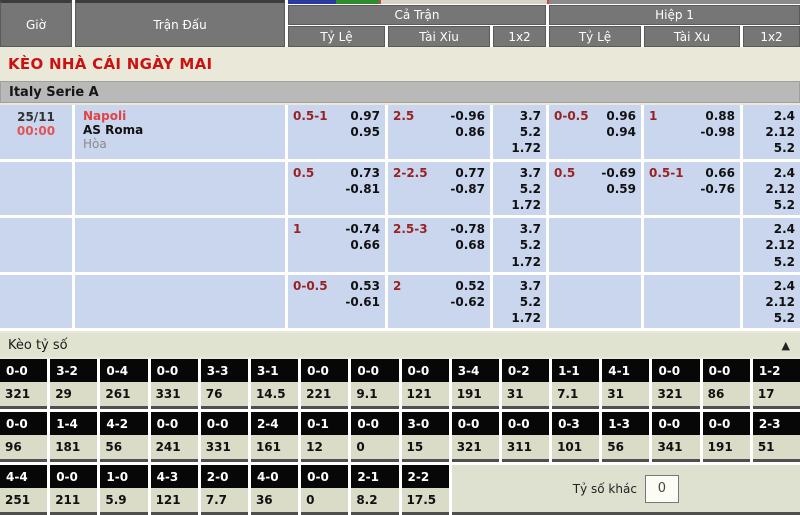  What do you see at coordinates (525, 371) in the screenshot?
I see `score-label: 0-2` at bounding box center [525, 371].